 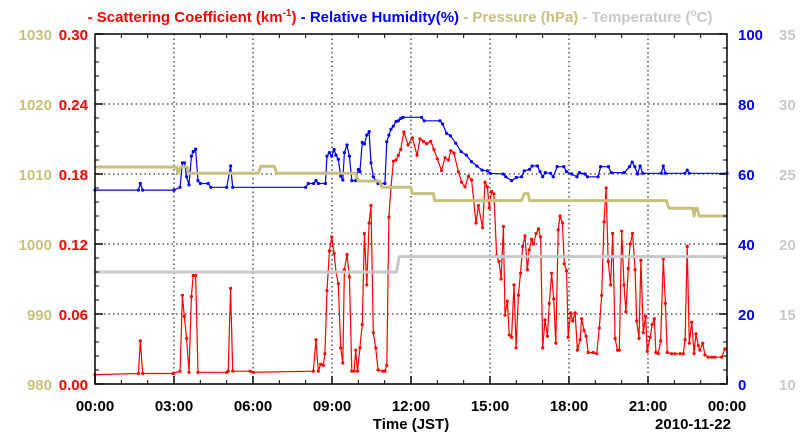 I want to click on x-axis-label: Time (JST), so click(x=411, y=424).